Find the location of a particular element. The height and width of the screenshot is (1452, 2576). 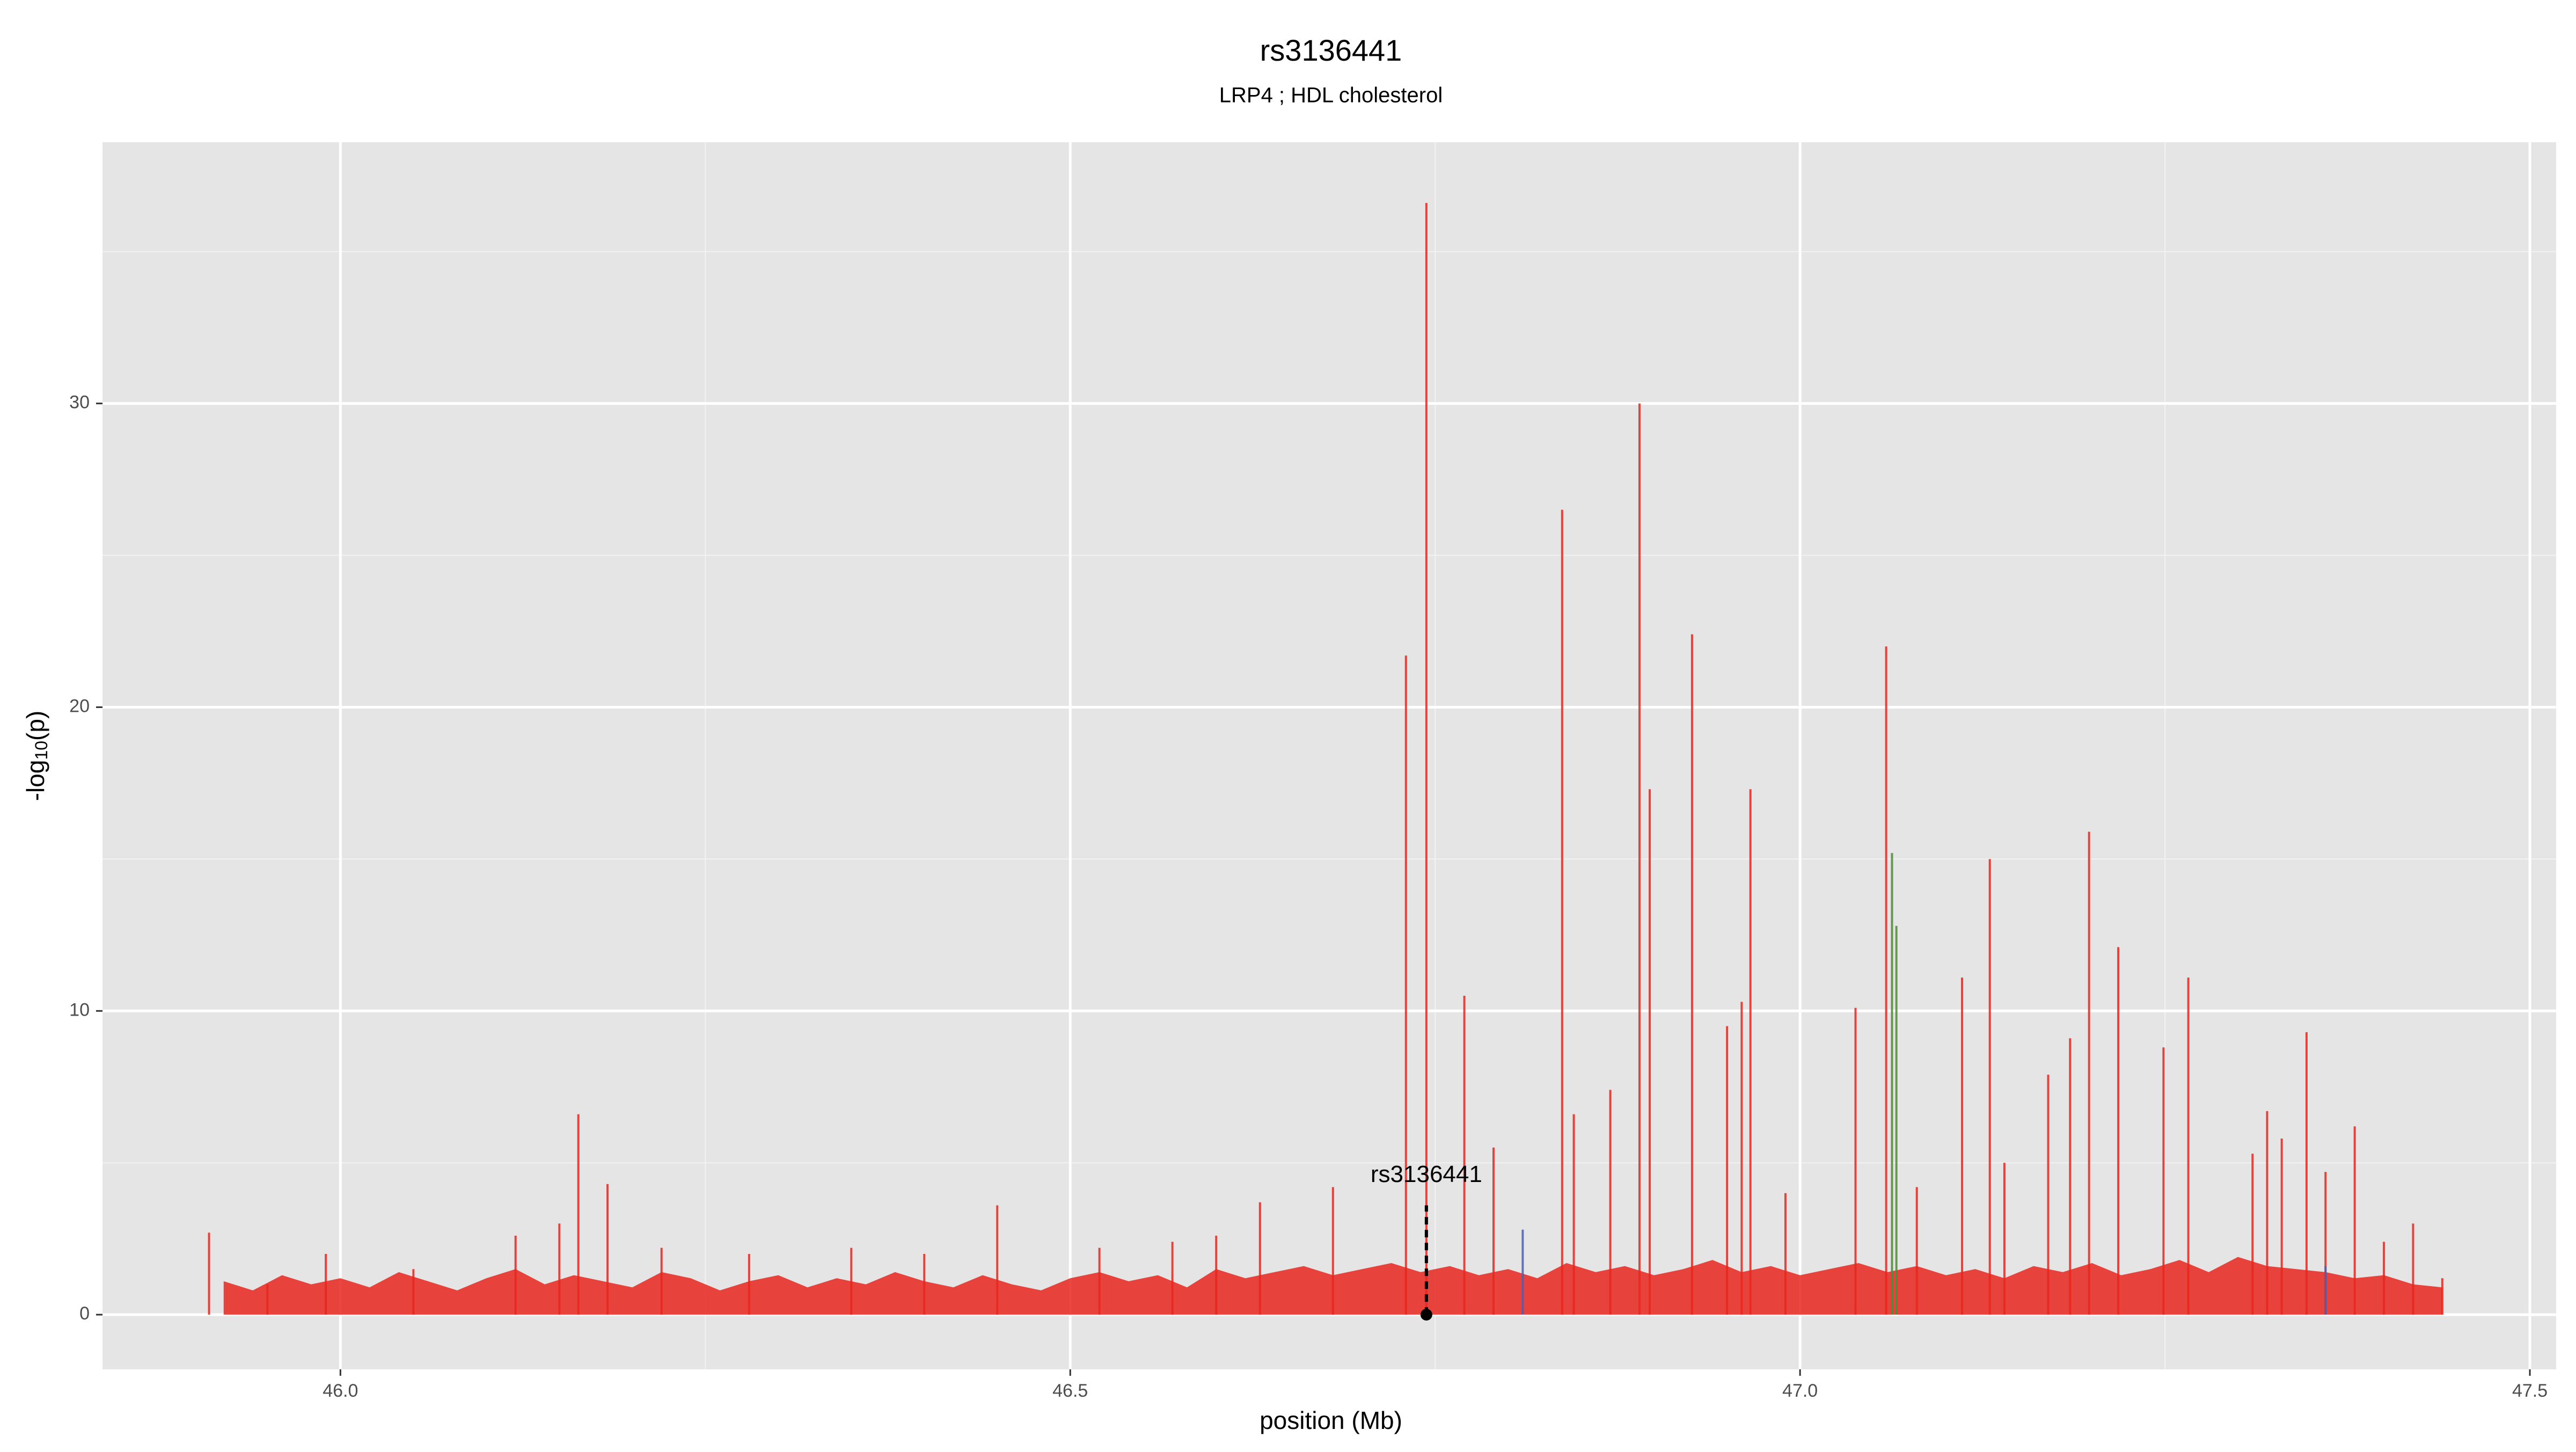

y-tick-label: 10 is located at coordinates (79, 1009).